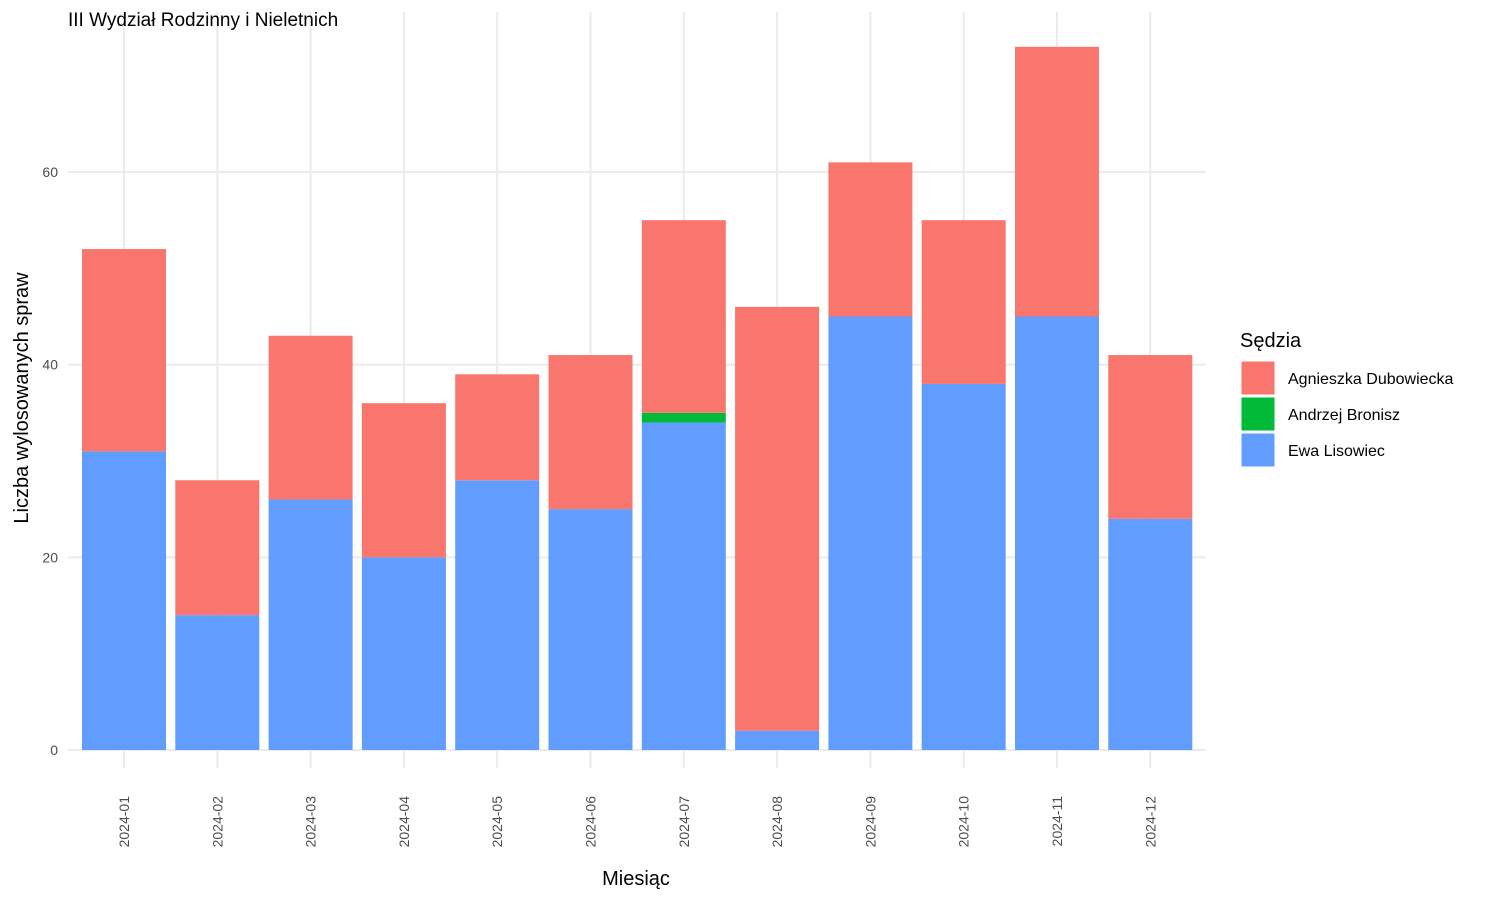  Describe the element at coordinates (870, 822) in the screenshot. I see `x-tick-label: 2024-09` at that location.